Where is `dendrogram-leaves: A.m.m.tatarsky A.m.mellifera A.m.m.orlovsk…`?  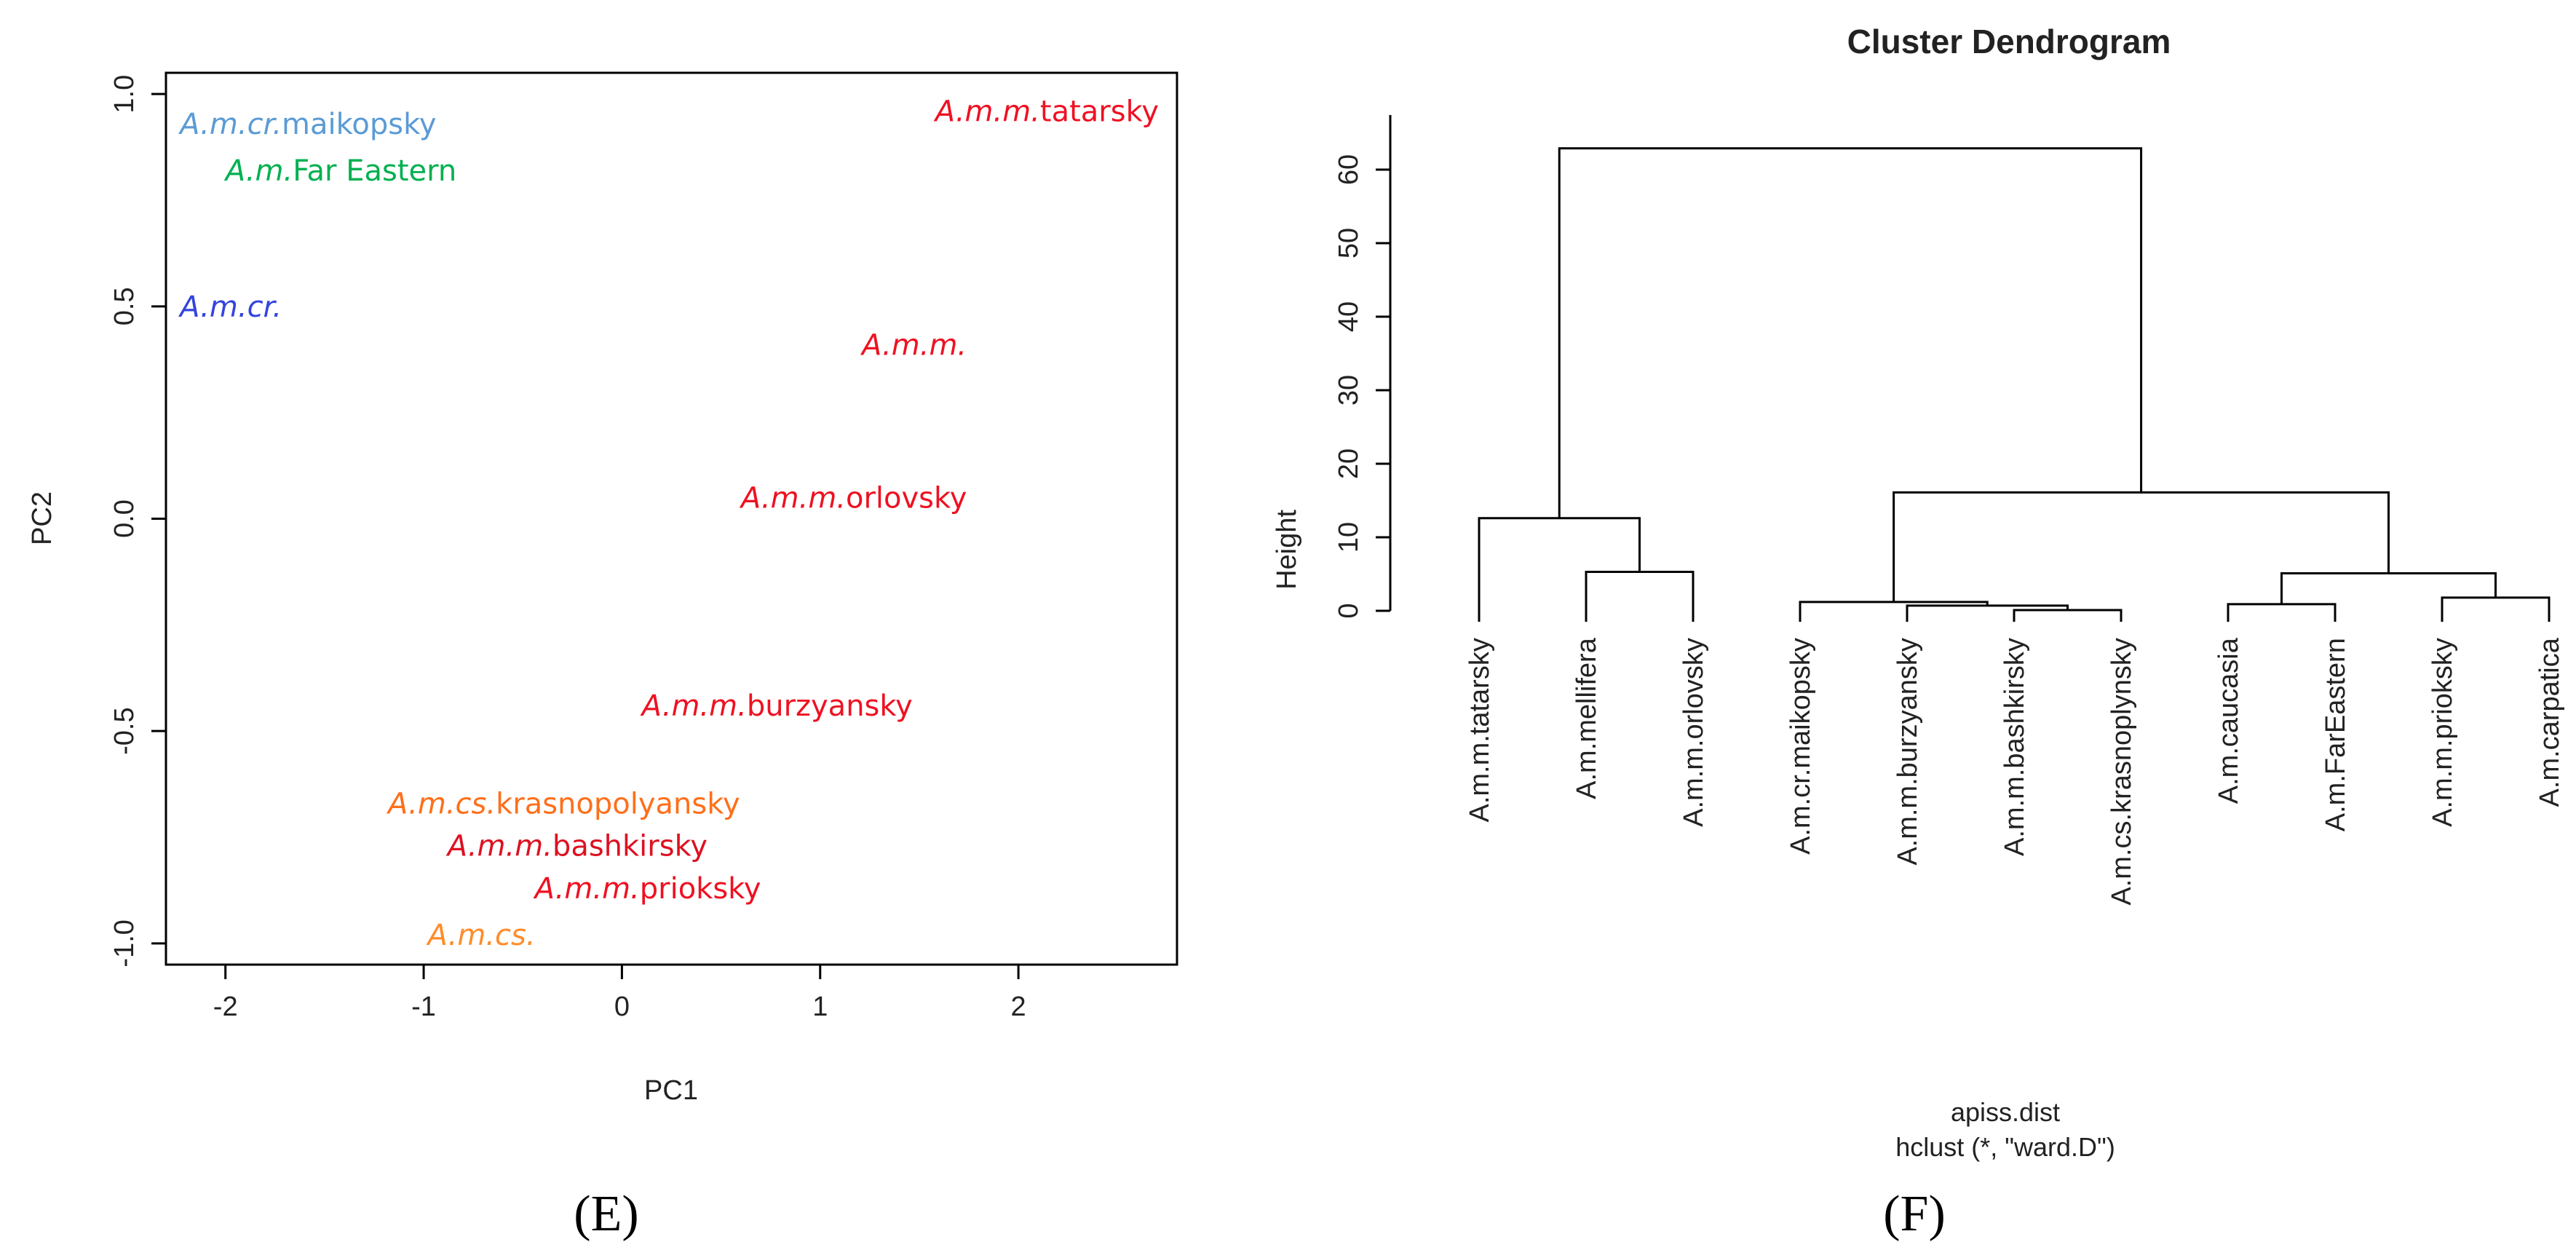
dendrogram-leaves: A.m.m.tatarsky A.m.mellifera A.m.m.orlovsk… is located at coordinates (2015, 771).